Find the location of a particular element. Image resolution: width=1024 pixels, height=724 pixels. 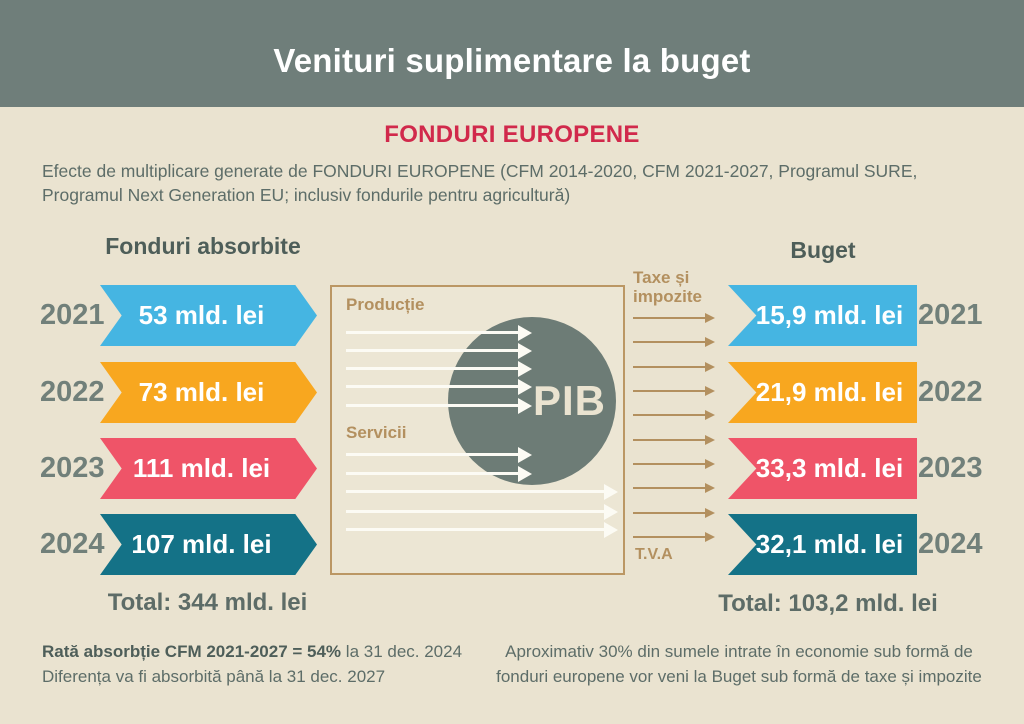

left-year-2023: 2023 is located at coordinates (72, 468).